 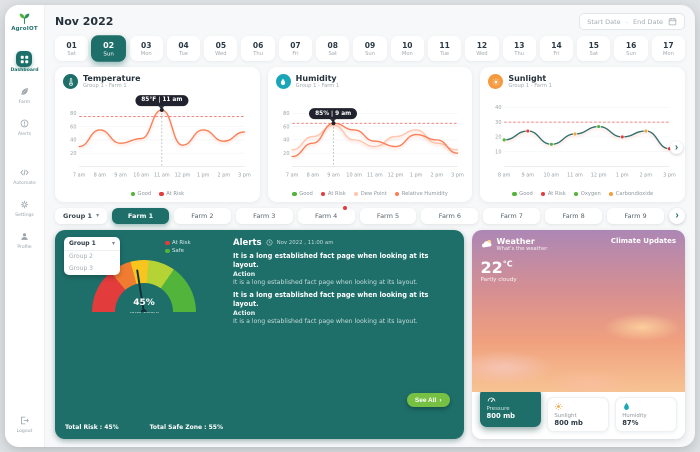 I want to click on see-all-label: See All, so click(x=425, y=400).